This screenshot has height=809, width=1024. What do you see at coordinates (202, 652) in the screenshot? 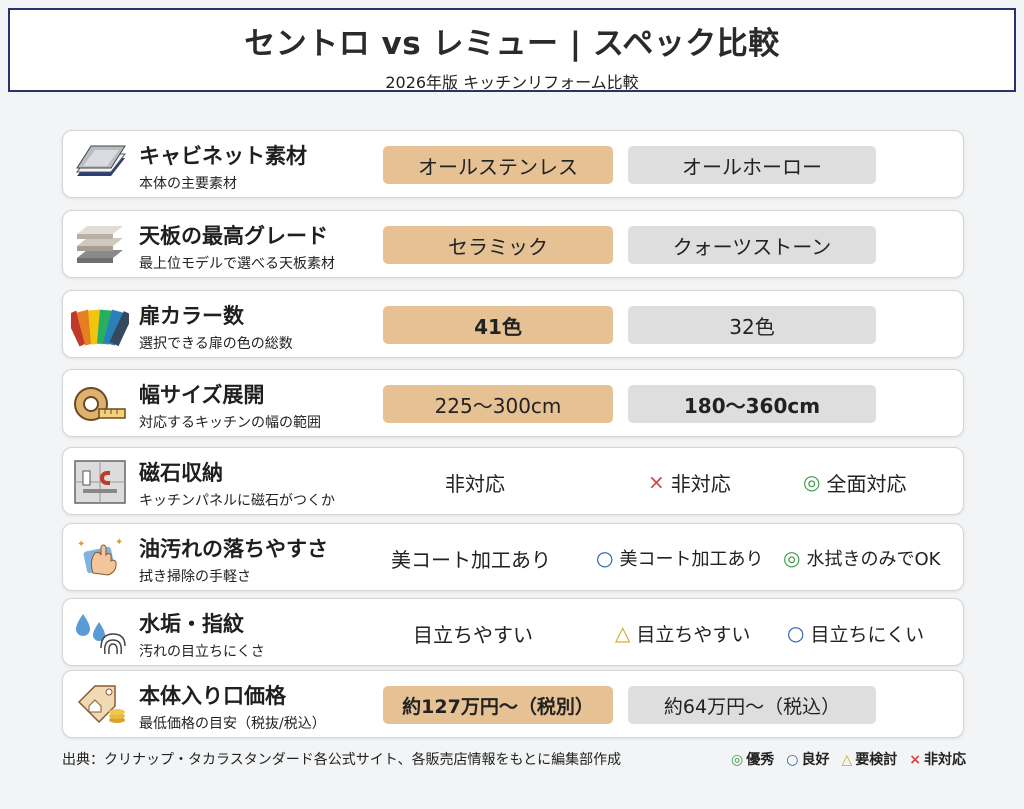
I see `spec-desc: 汚れの目立ちにくさ` at bounding box center [202, 652].